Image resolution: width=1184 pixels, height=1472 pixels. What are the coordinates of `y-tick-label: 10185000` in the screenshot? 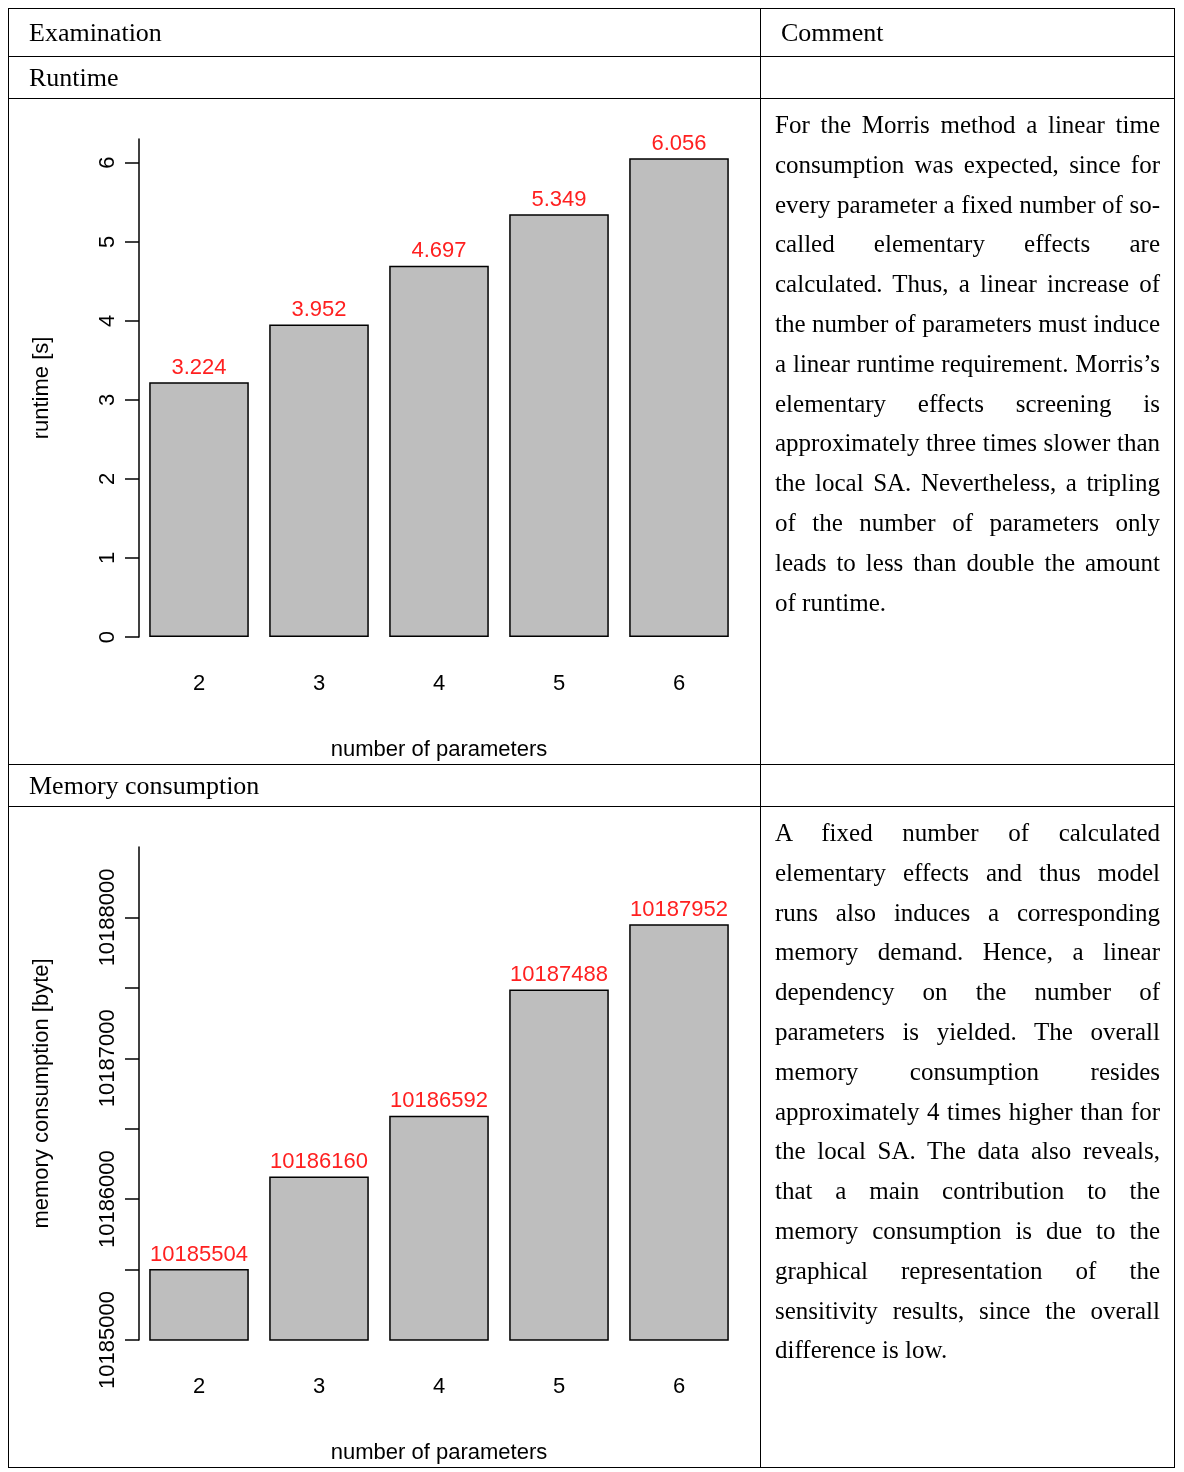 It's located at (106, 1340).